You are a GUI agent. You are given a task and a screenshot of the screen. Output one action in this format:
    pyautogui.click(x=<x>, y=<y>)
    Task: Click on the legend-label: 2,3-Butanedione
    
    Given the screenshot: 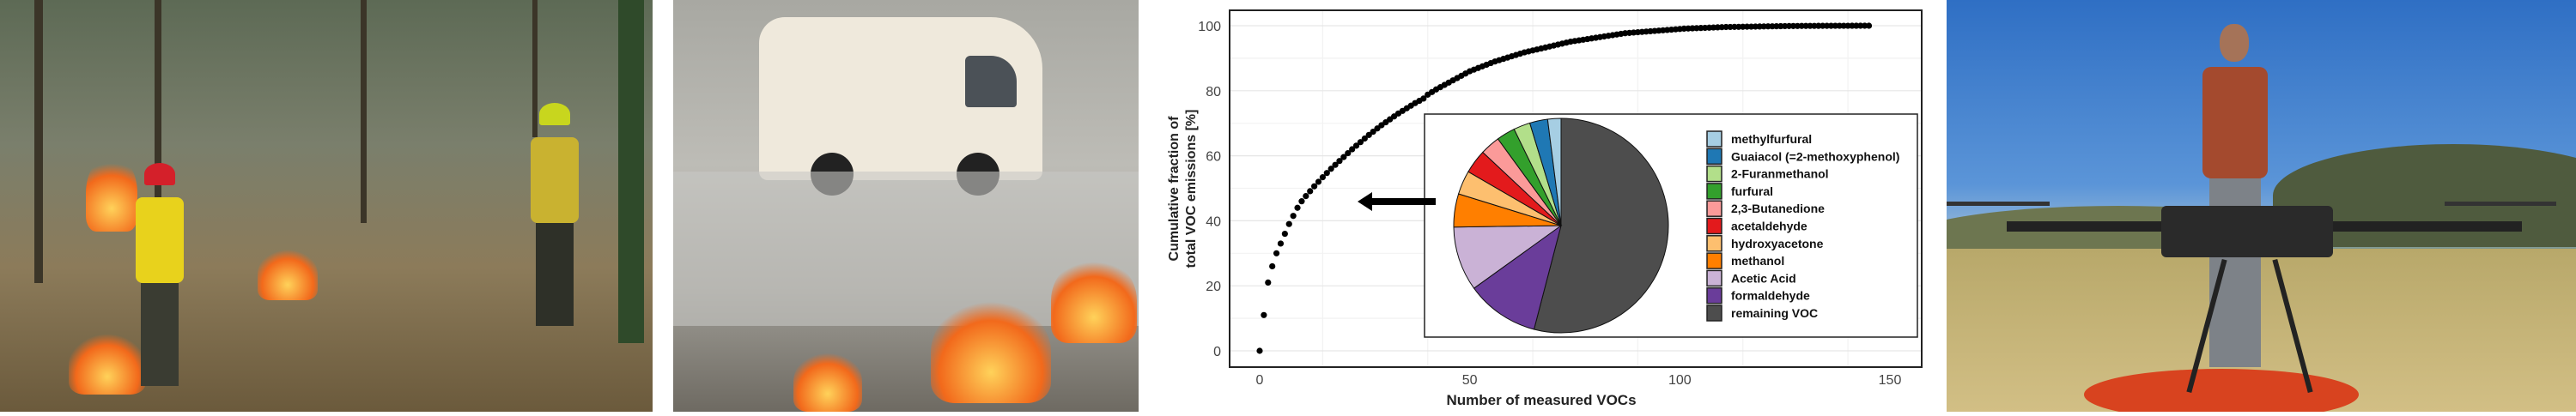 What is the action you would take?
    pyautogui.click(x=1778, y=208)
    